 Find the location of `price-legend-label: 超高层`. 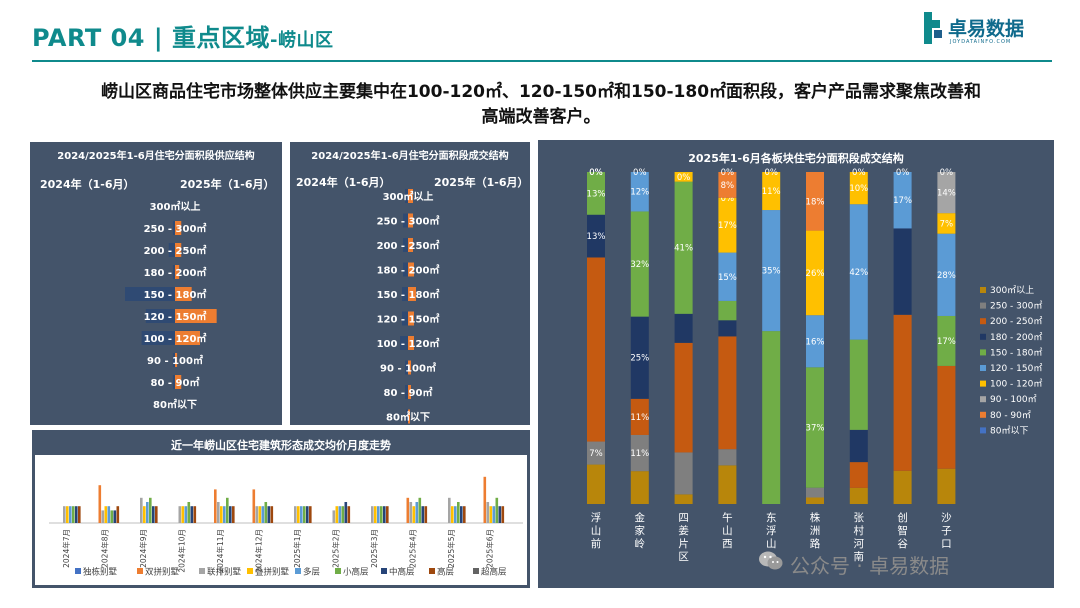

price-legend-label: 超高层 is located at coordinates (494, 572).